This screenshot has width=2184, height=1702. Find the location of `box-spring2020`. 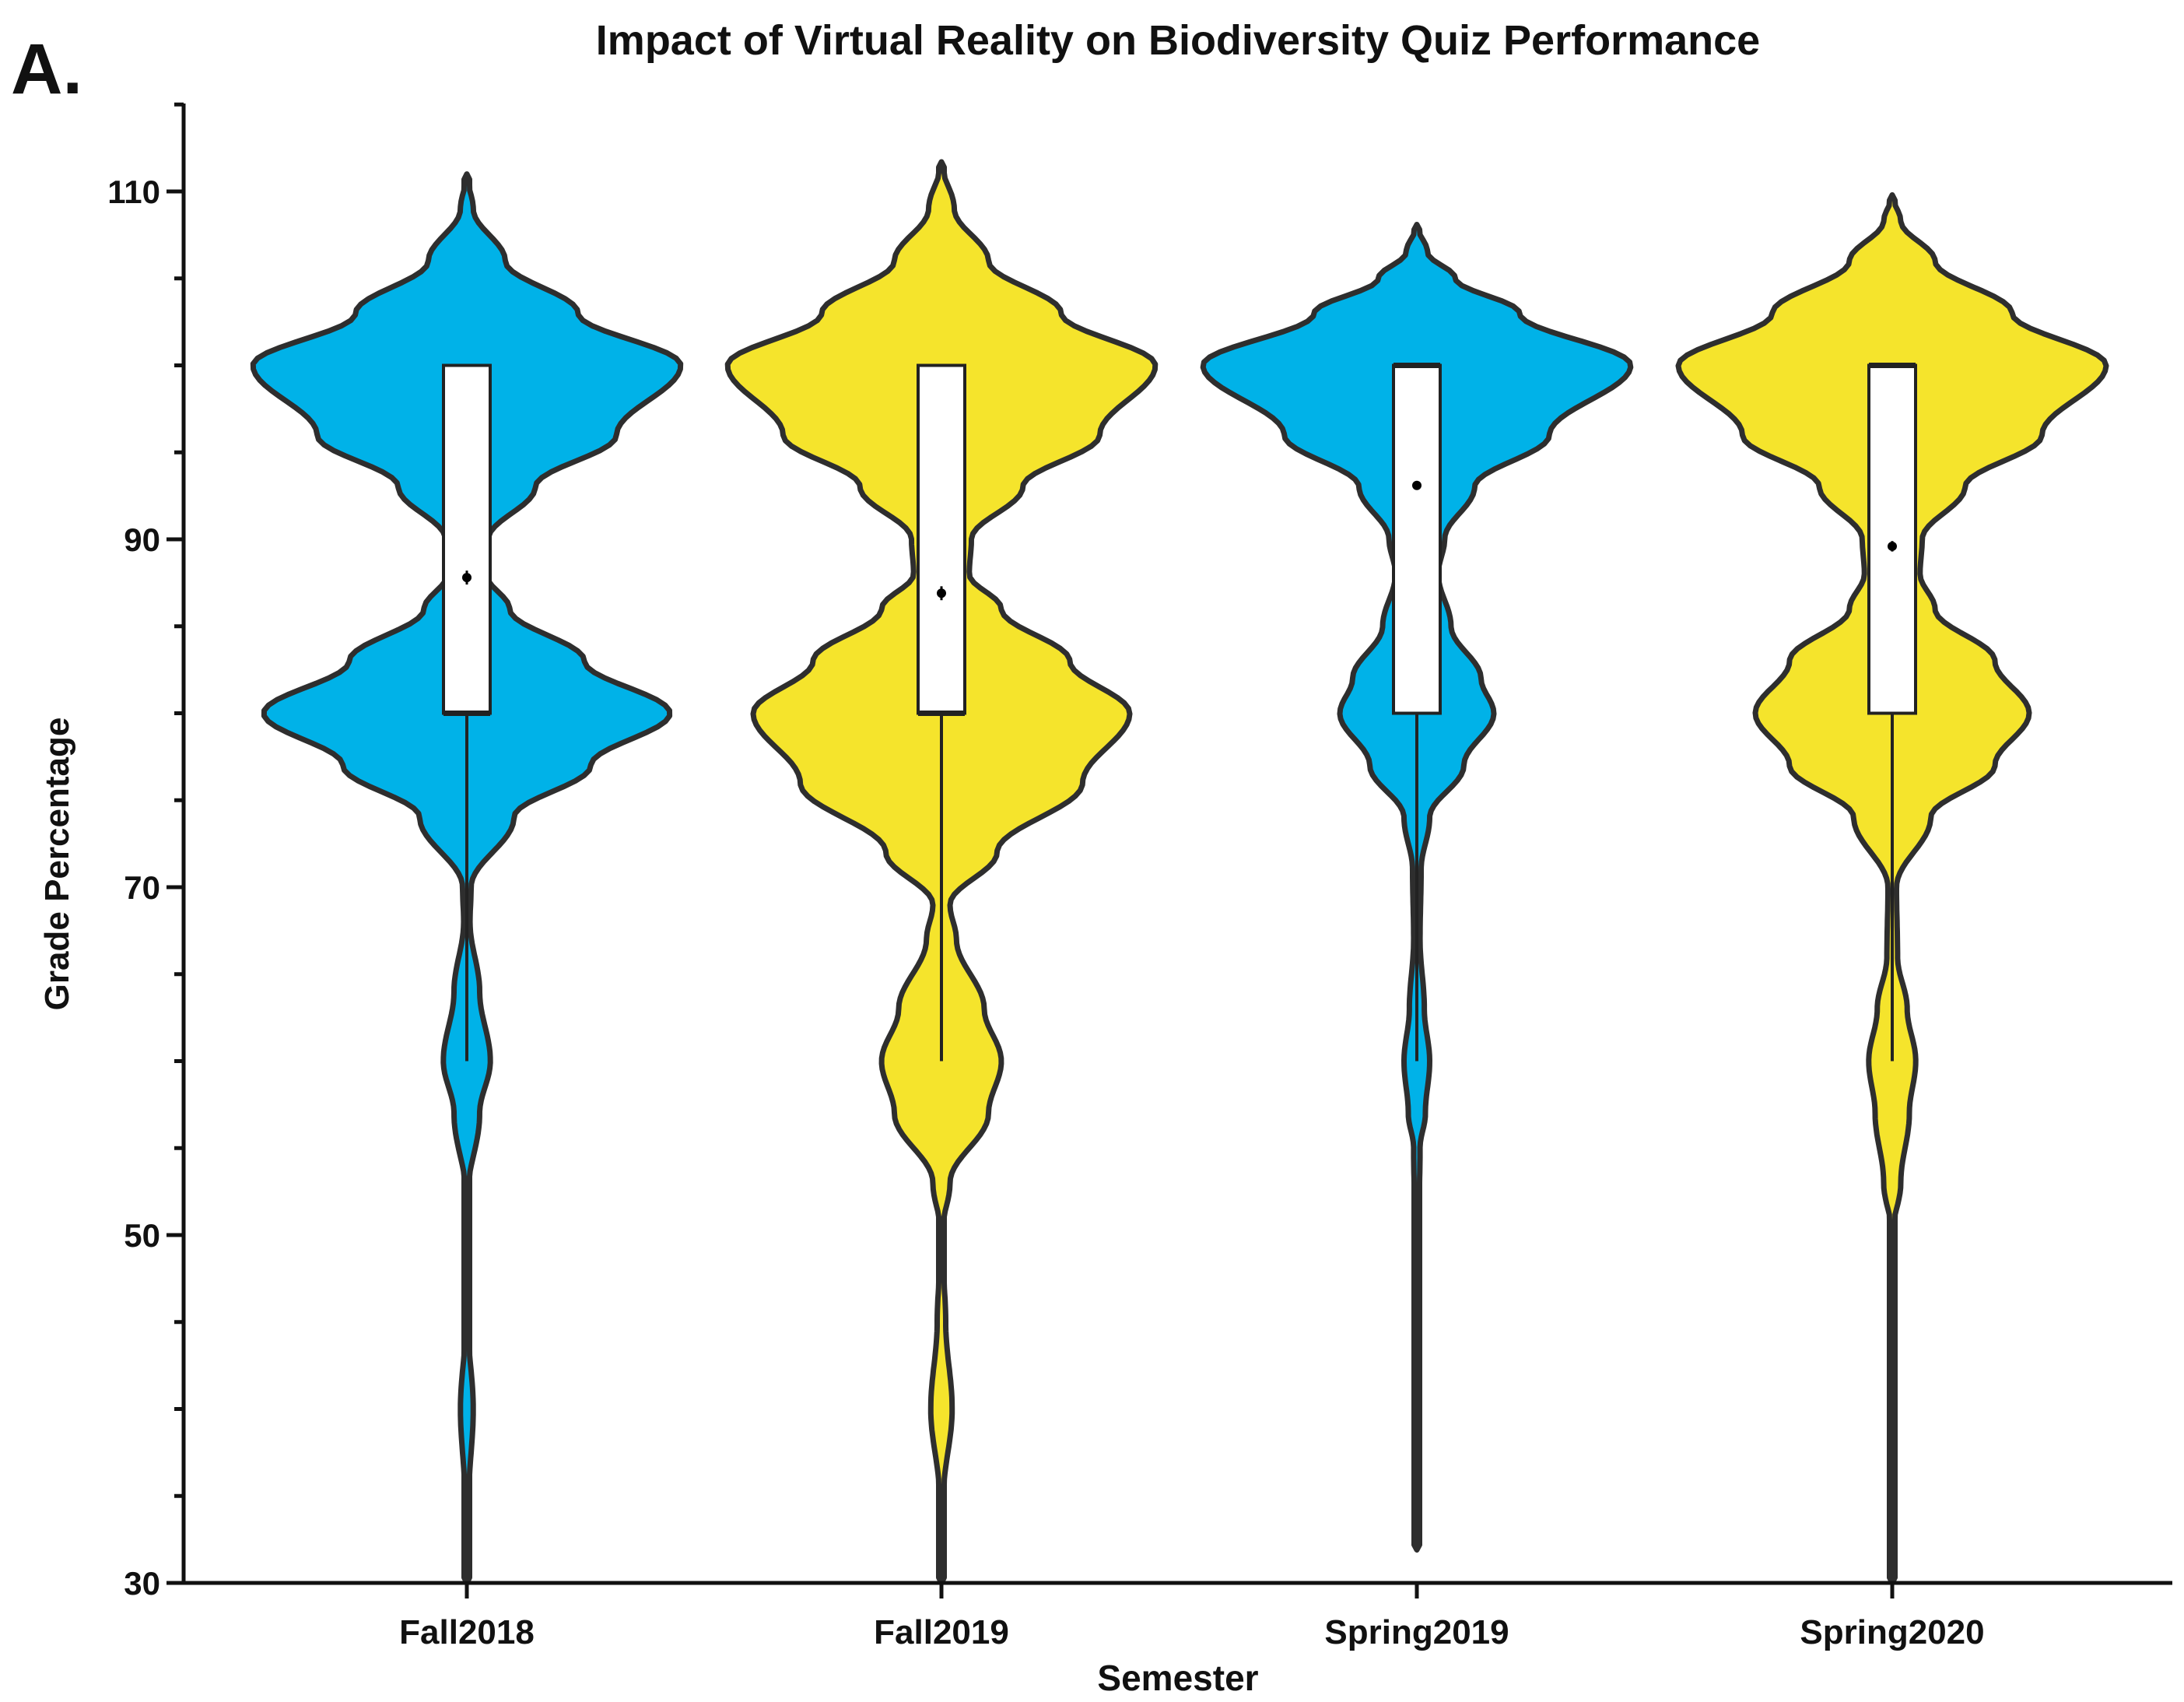

box-spring2020 is located at coordinates (1892, 539).